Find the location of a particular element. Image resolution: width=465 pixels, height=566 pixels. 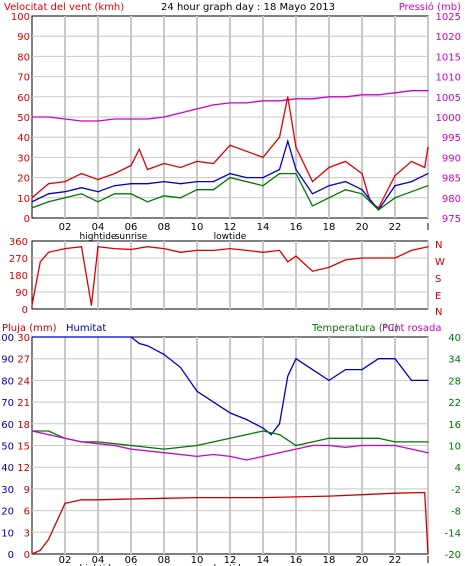

rain-x-tick-4: 10 is located at coordinates (197, 560).